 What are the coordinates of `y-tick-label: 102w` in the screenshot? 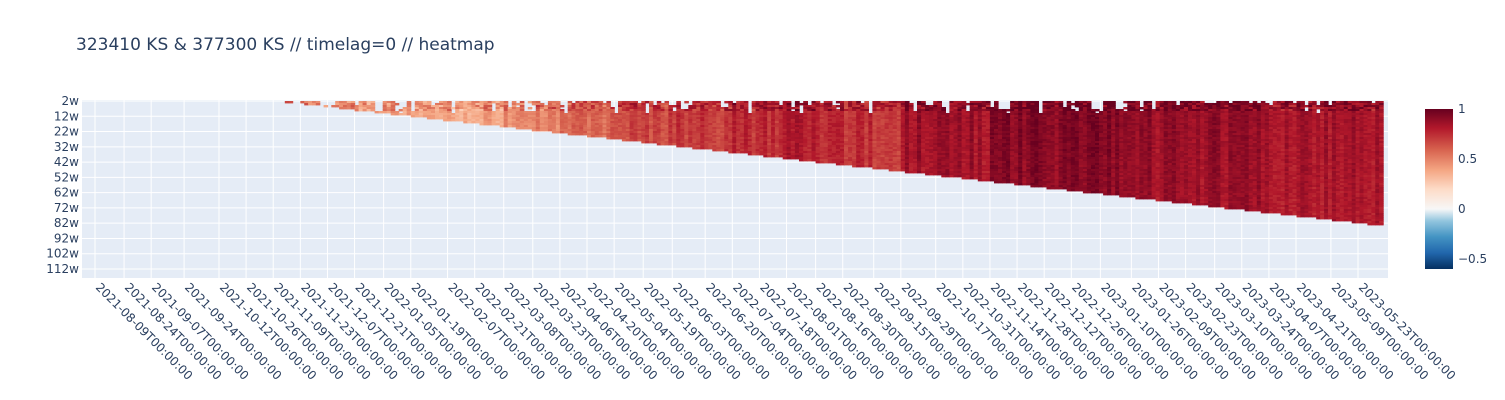 It's located at (62, 254).